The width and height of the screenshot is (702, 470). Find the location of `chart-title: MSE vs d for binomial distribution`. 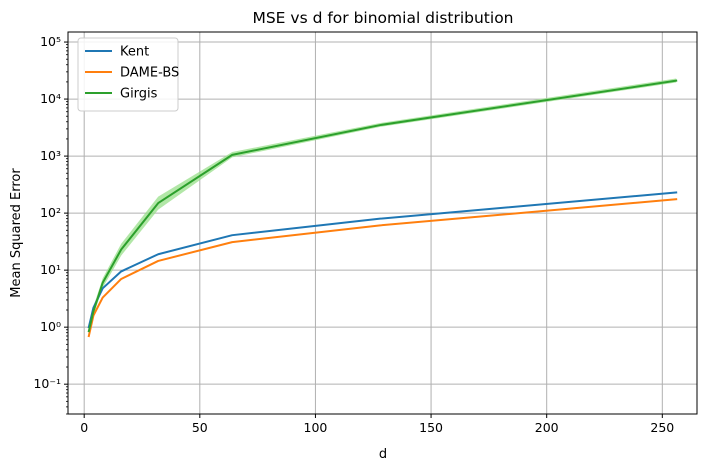

chart-title: MSE vs d for binomial distribution is located at coordinates (382, 18).